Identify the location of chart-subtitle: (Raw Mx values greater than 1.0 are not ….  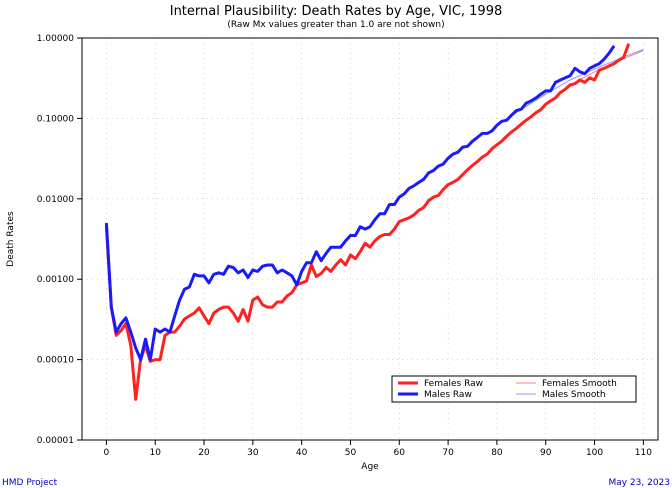
(335, 25).